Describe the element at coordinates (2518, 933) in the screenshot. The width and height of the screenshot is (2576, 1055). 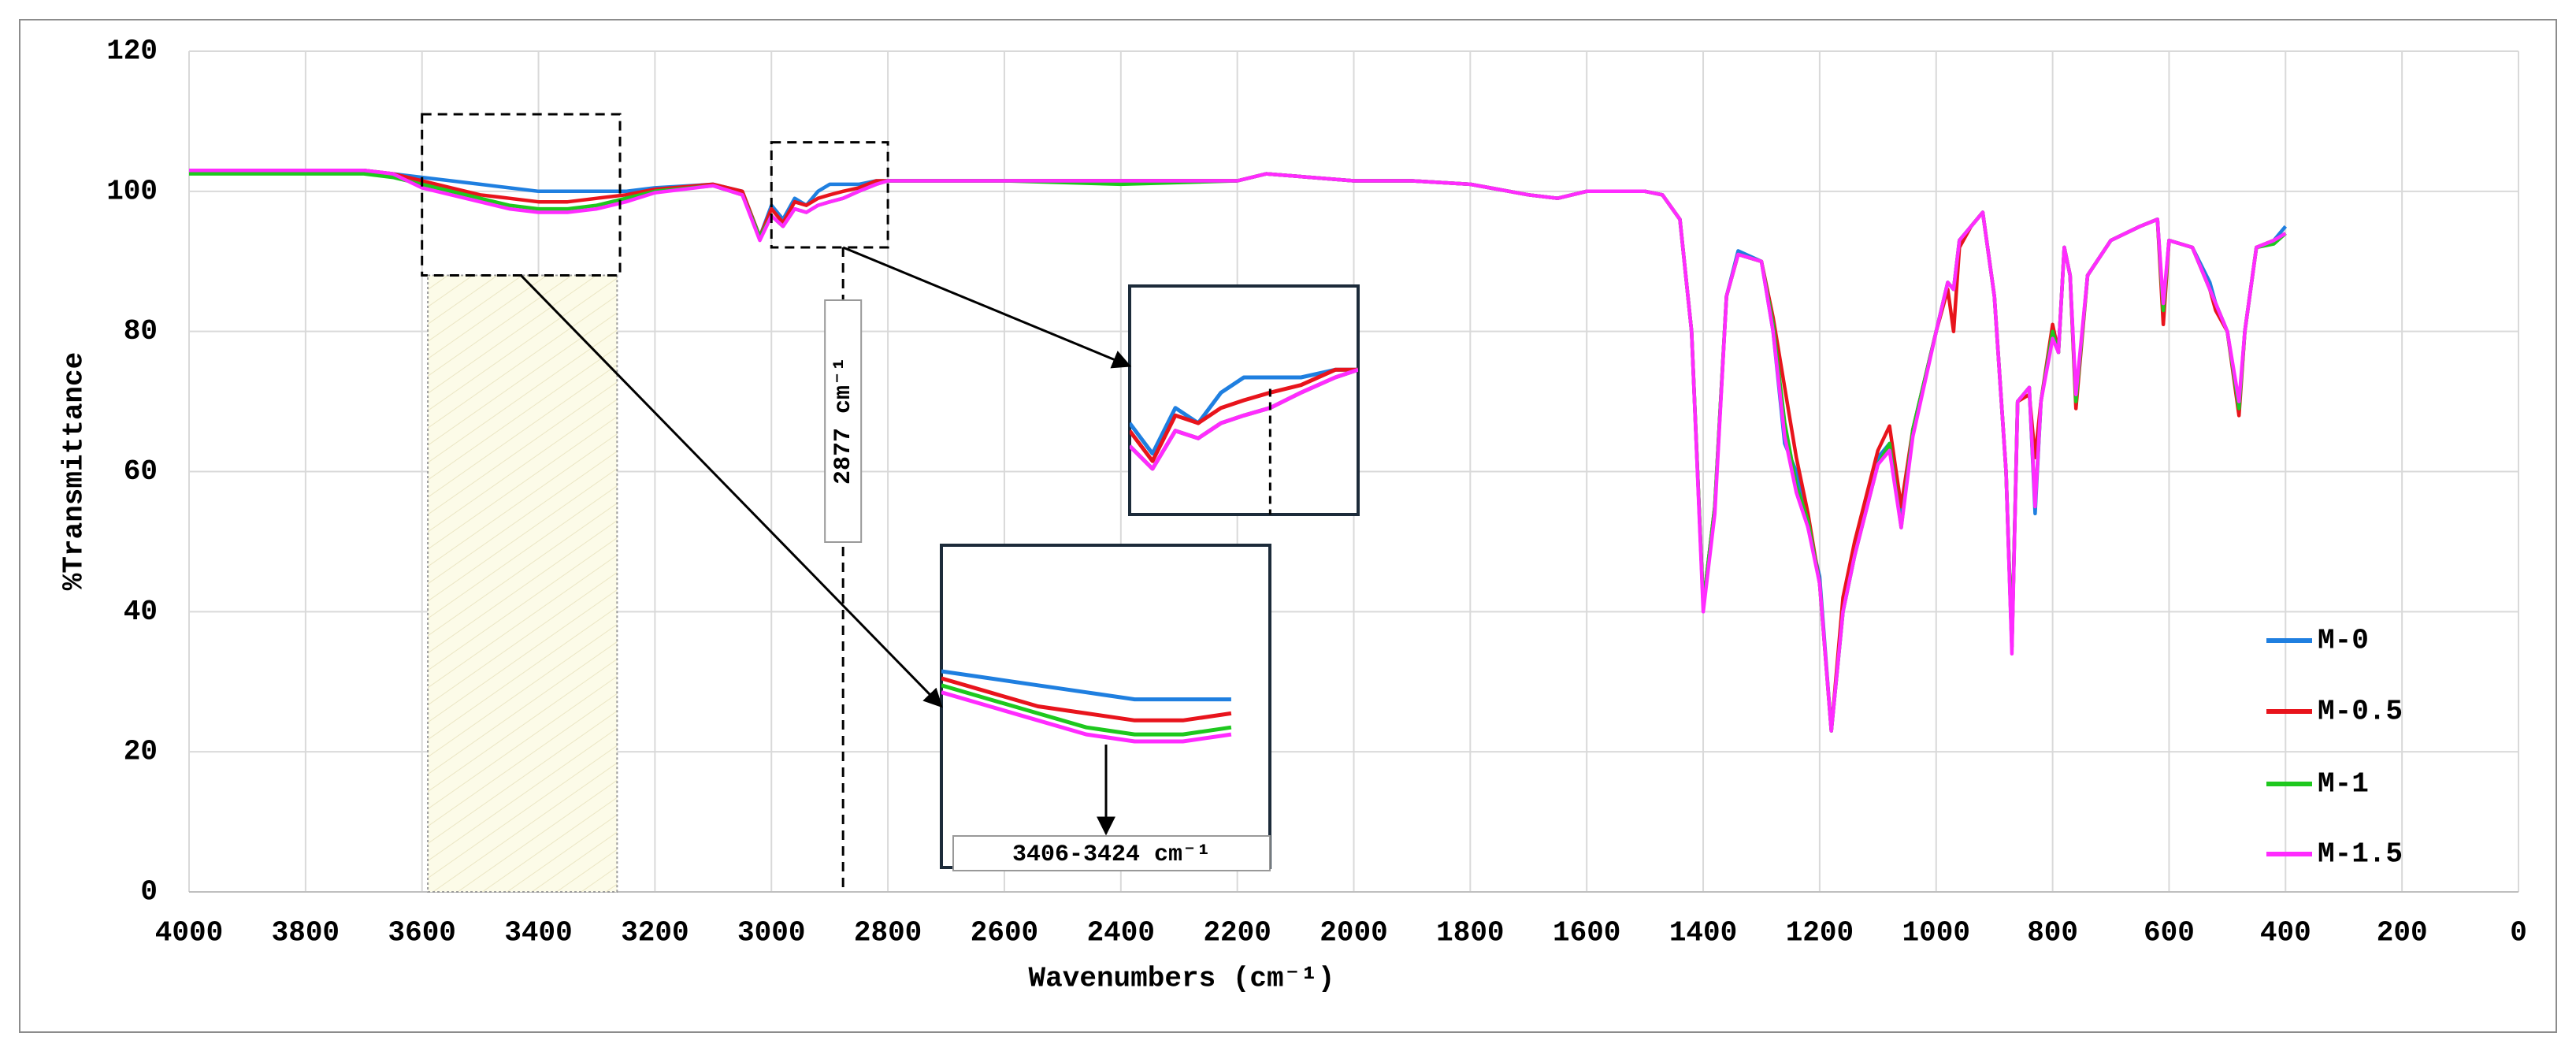
I see `x-tick-label: 0` at that location.